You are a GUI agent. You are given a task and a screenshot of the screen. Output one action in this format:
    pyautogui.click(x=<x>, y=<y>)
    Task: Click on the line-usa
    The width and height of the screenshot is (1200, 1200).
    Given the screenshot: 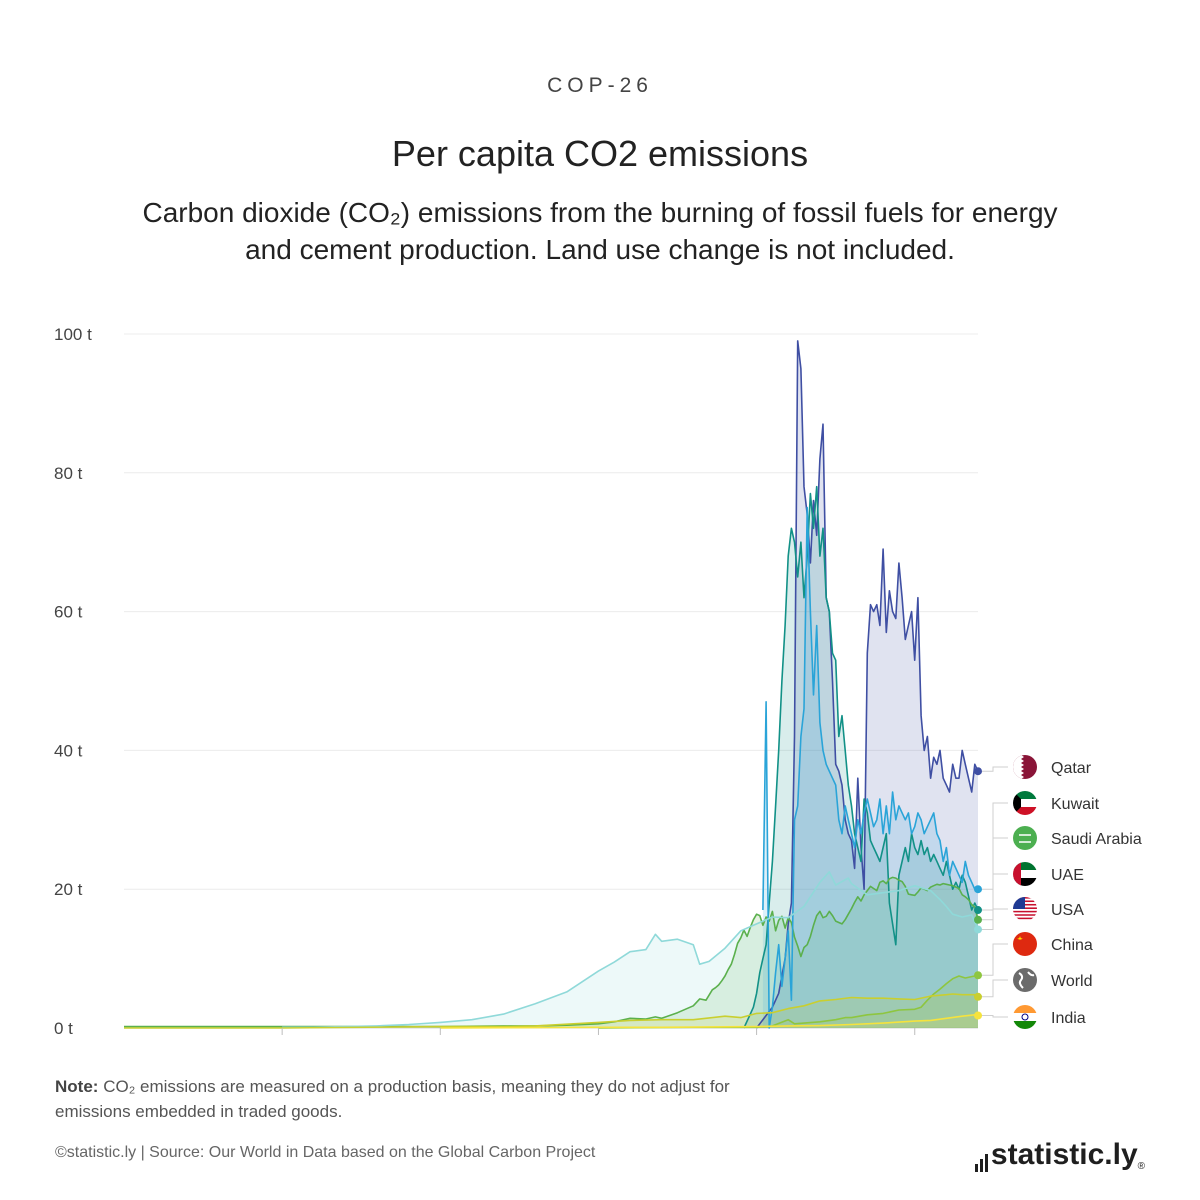 What is the action you would take?
    pyautogui.click(x=630, y=950)
    